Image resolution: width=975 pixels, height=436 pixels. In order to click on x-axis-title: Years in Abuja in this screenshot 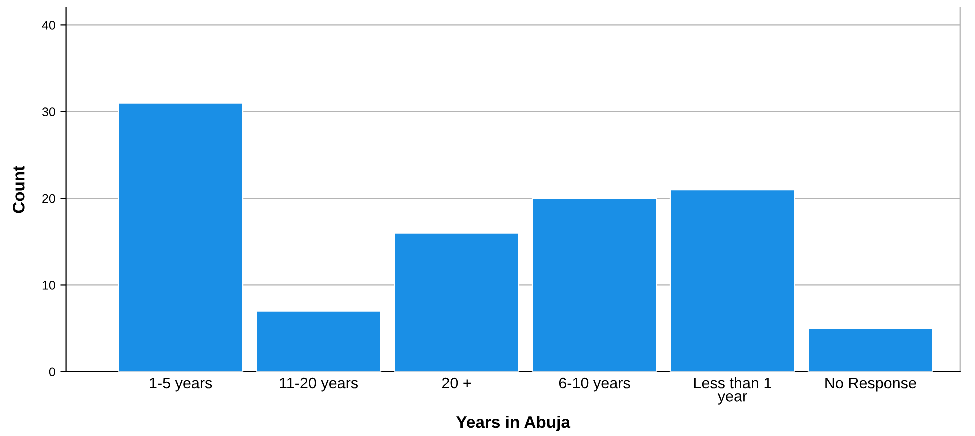, I will do `click(513, 424)`.